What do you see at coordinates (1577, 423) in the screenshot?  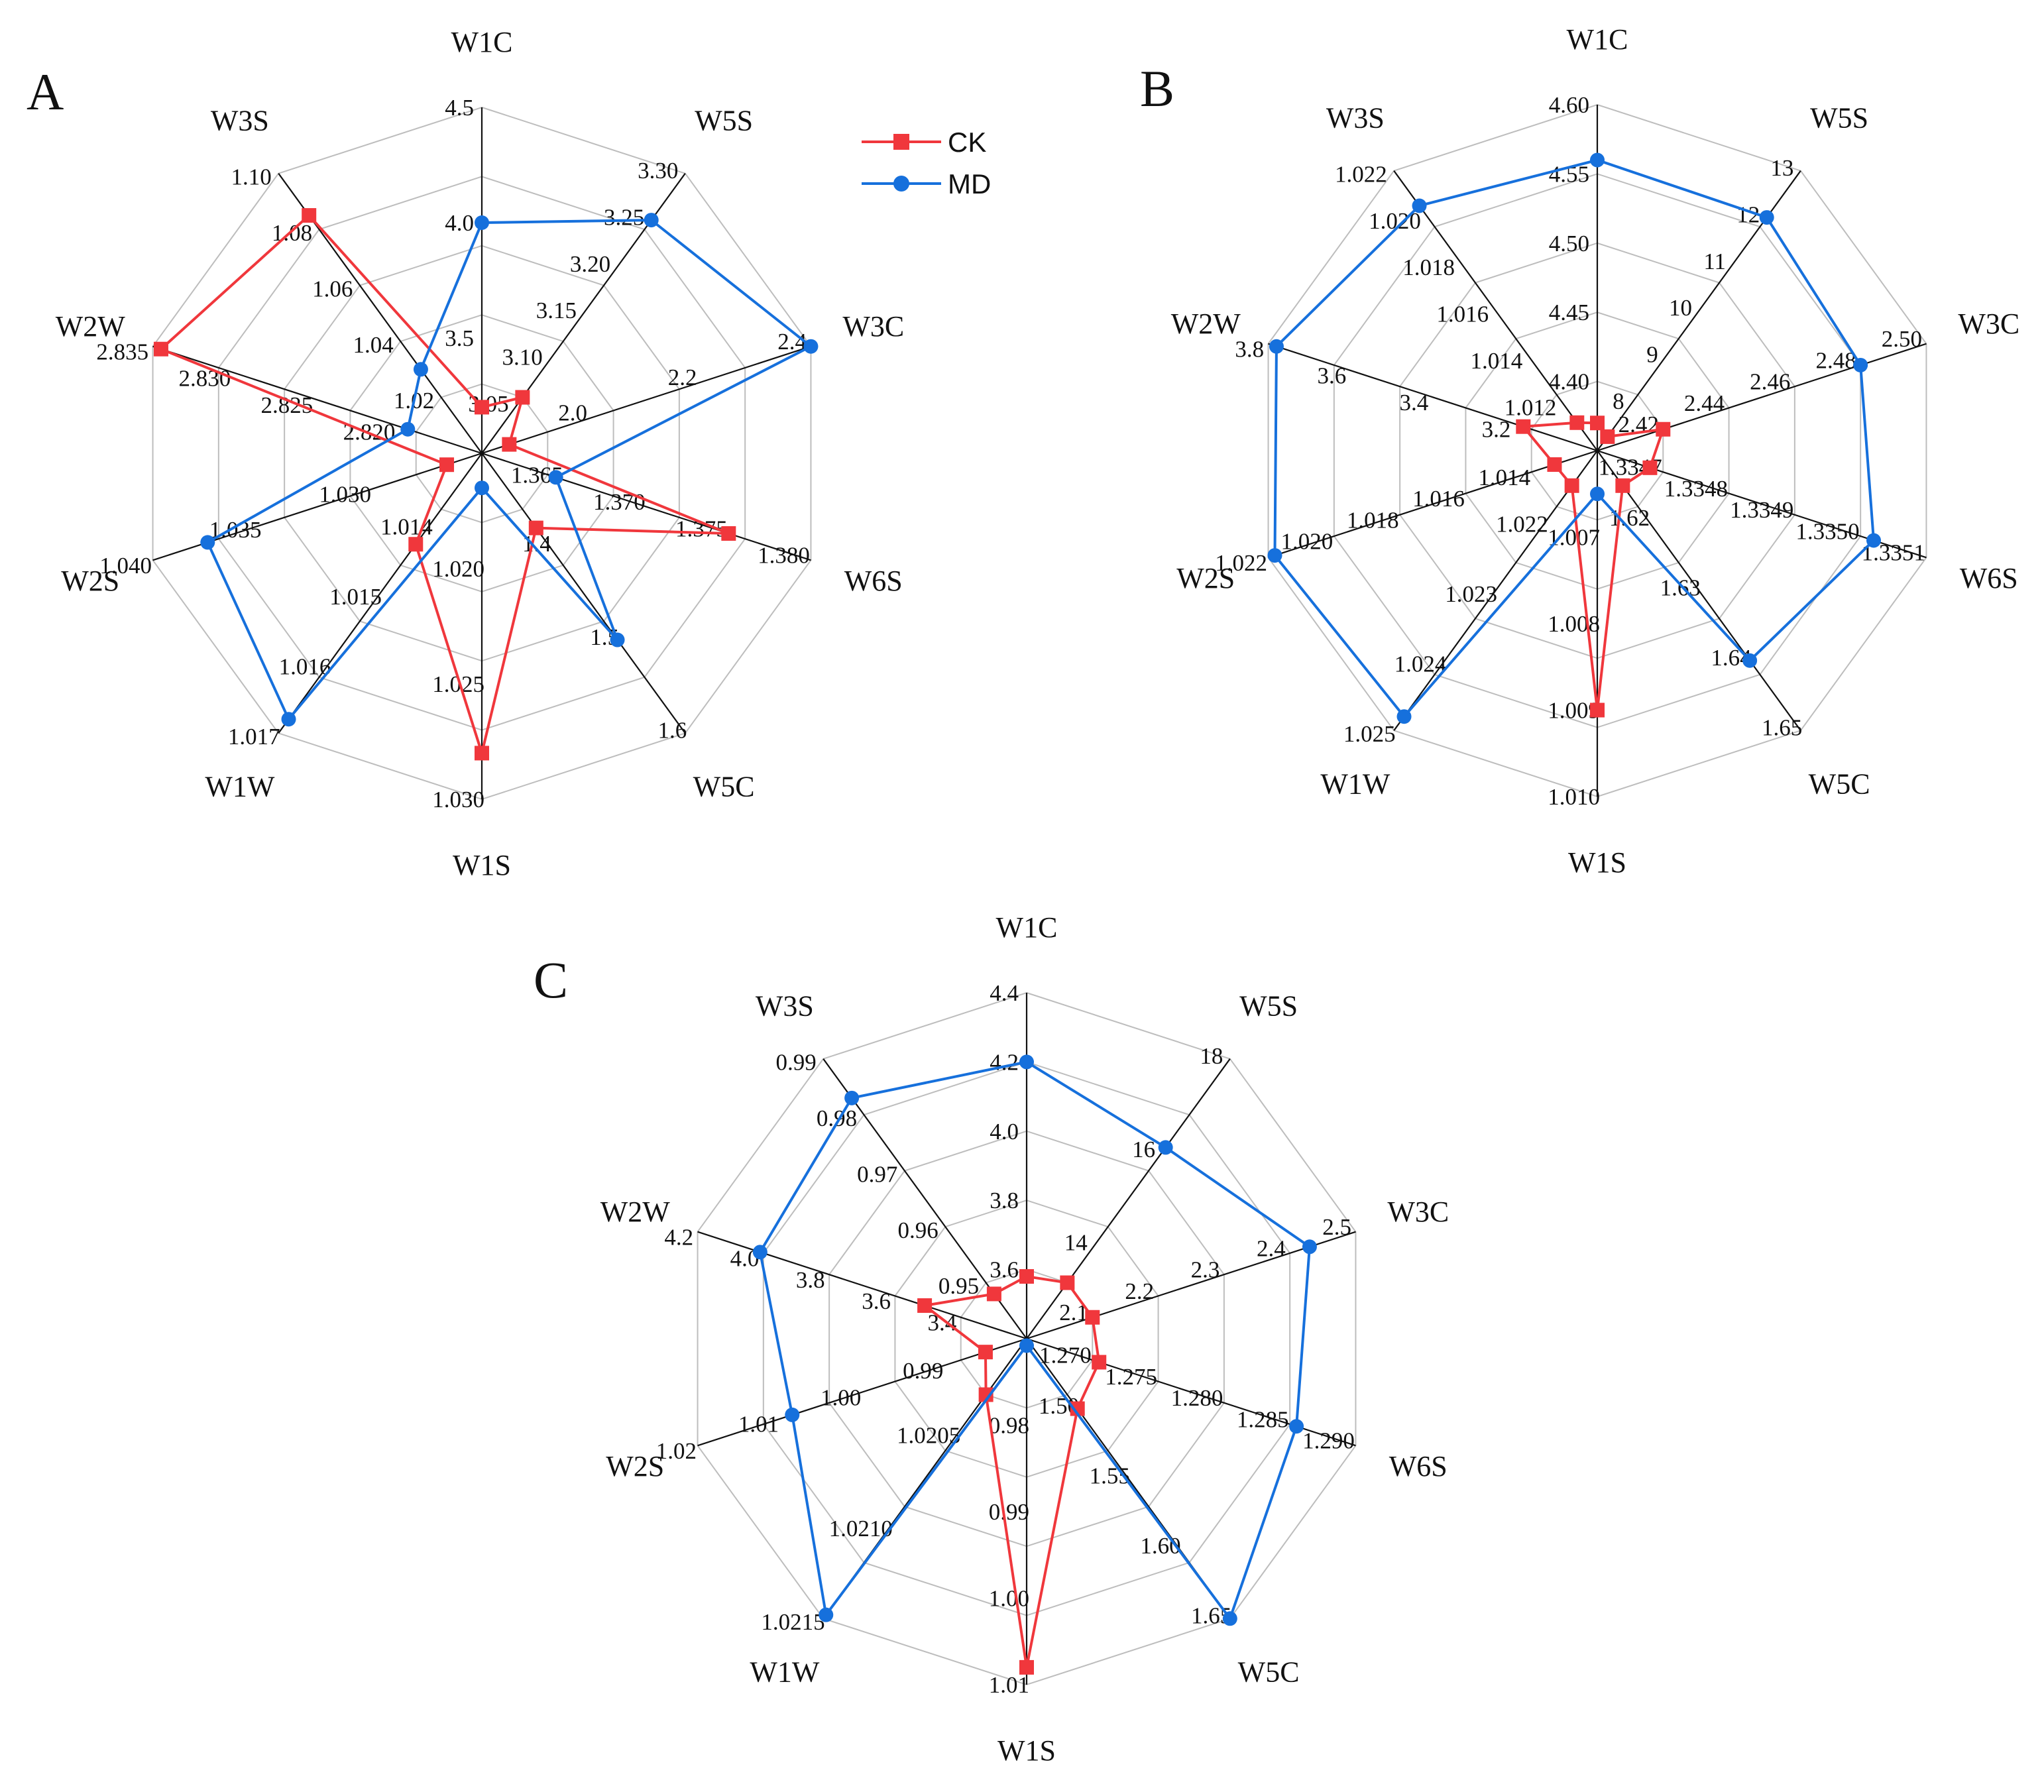 I see `point-ck-w3s` at bounding box center [1577, 423].